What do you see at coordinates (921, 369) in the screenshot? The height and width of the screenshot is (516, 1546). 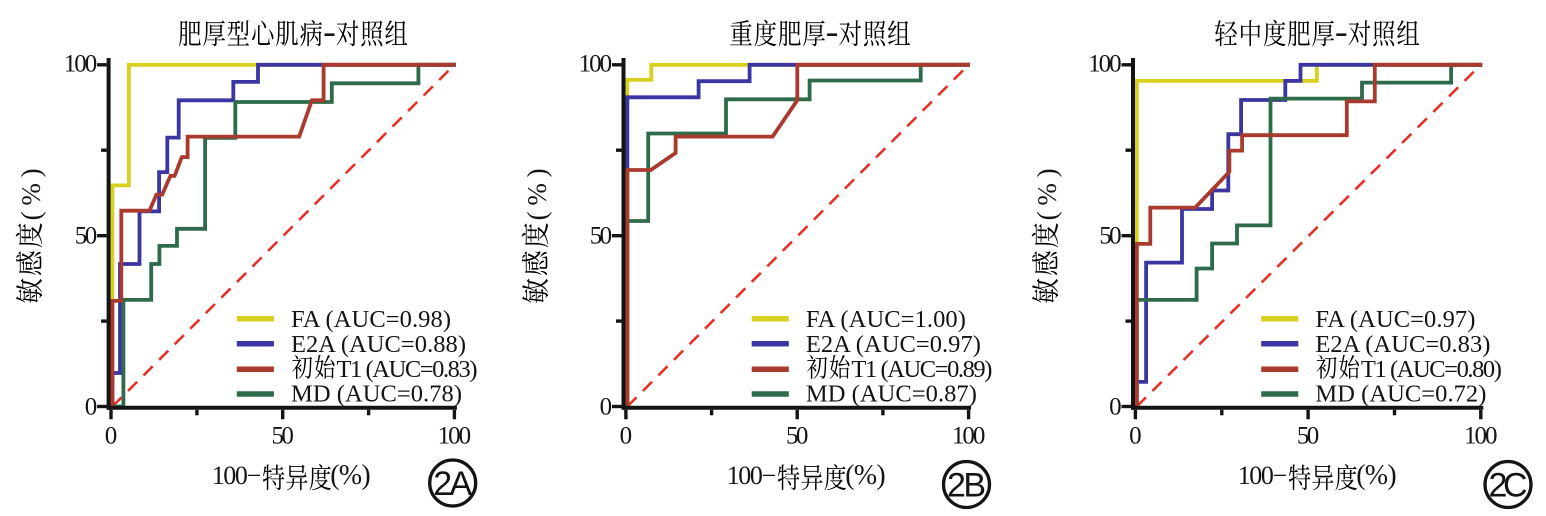 I see `svg-text: T1 (AUC=0.89)` at bounding box center [921, 369].